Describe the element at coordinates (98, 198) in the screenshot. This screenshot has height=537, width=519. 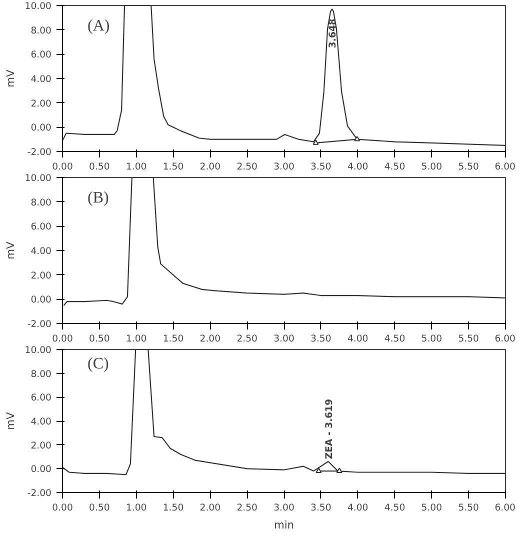
I see `annotation: (B)` at that location.